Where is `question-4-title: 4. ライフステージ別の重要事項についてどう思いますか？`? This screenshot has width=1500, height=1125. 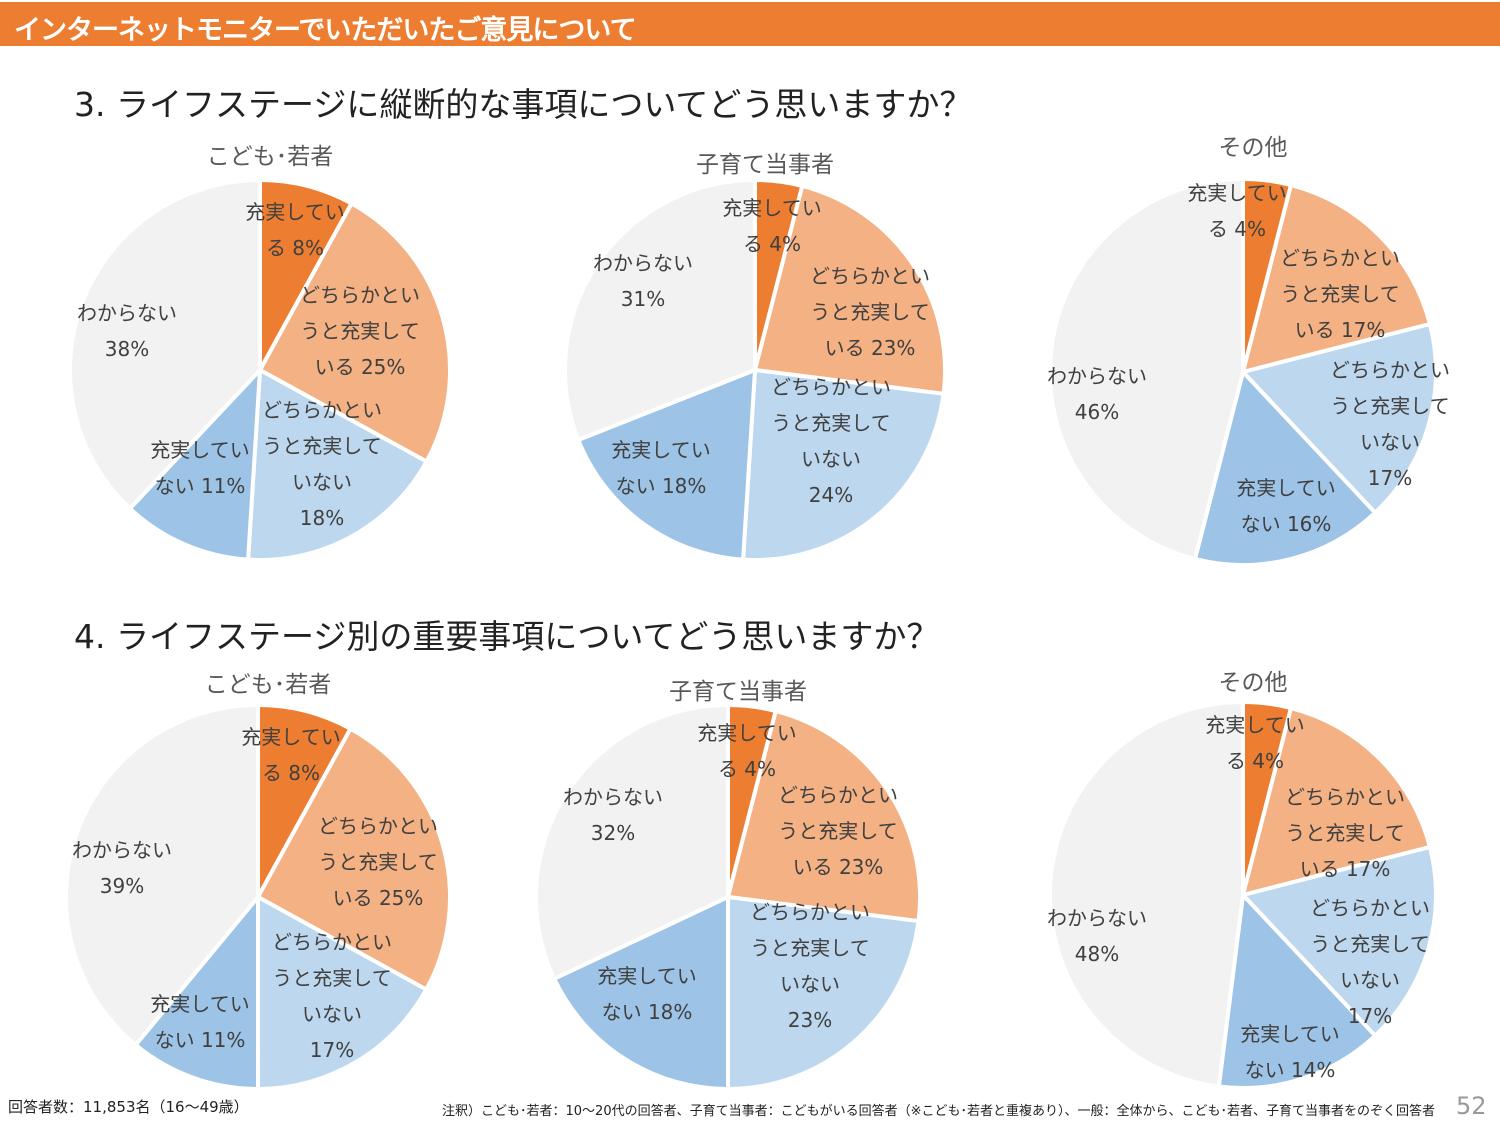
question-4-title: 4. ライフステージ別の重要事項についてどう思いますか？ is located at coordinates (507, 636).